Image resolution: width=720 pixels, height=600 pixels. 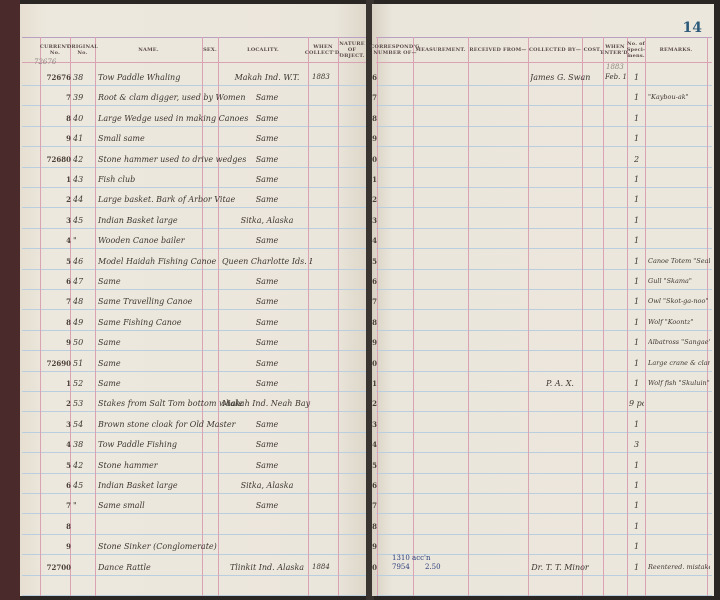 I want to click on row-digit: 9, so click(x=374, y=138).